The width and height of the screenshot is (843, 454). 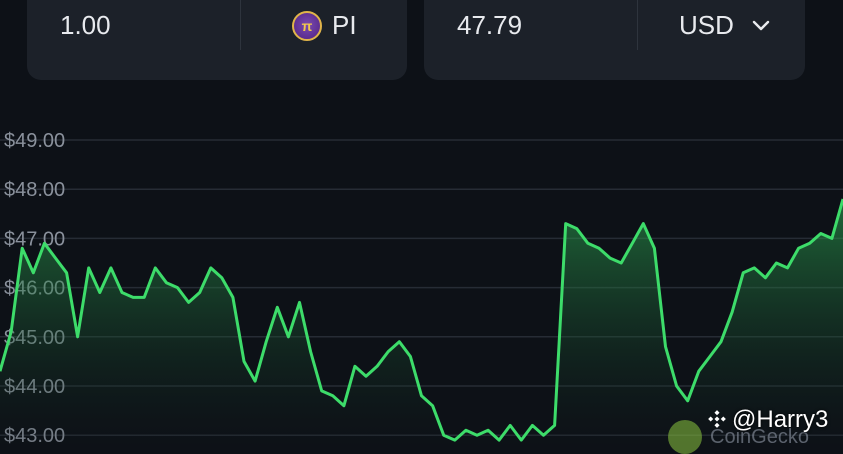 What do you see at coordinates (637, 25) in the screenshot?
I see `to-divider` at bounding box center [637, 25].